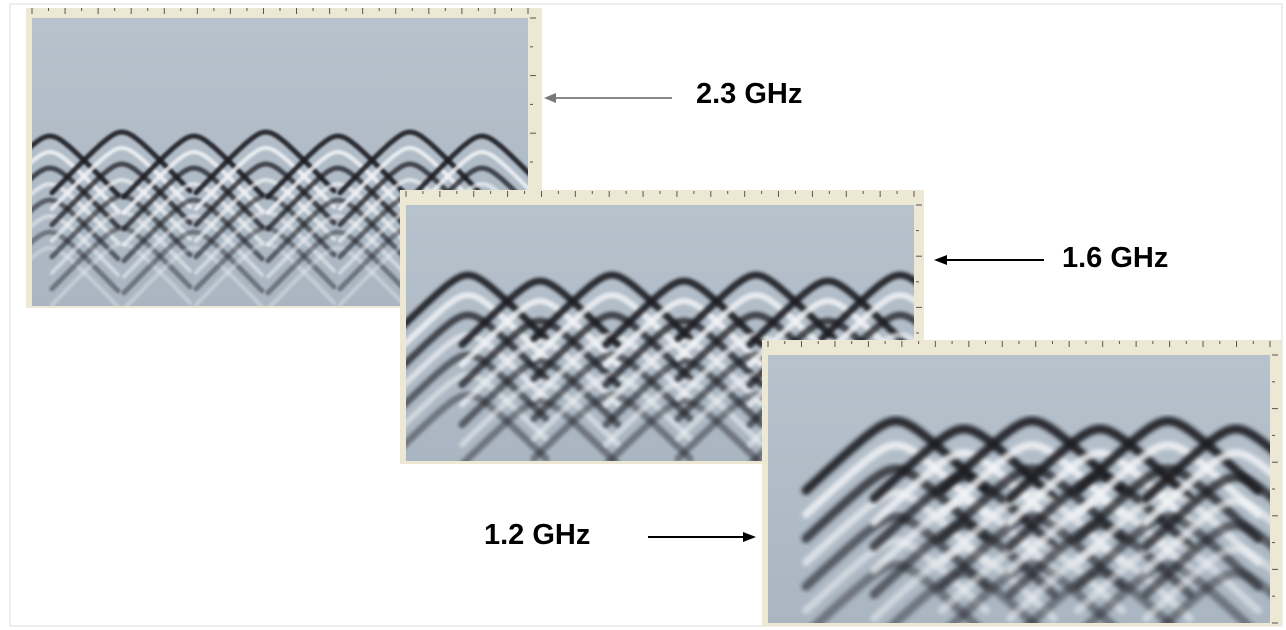  I want to click on label-2-3ghz: 2.3 GHz, so click(749, 94).